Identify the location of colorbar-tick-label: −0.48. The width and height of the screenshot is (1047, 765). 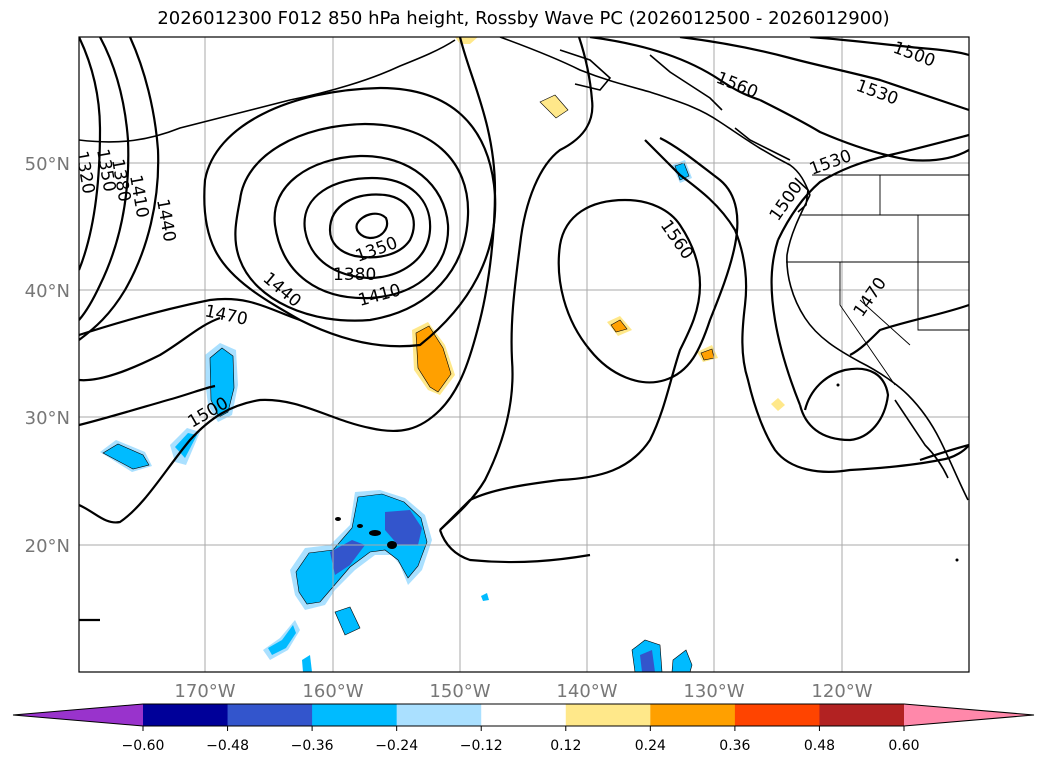
(227, 746).